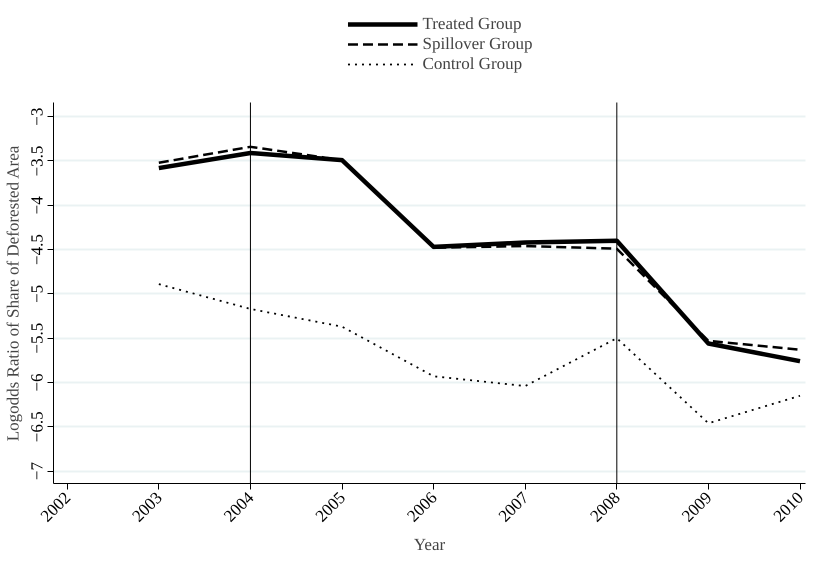 The image size is (831, 576). Describe the element at coordinates (37, 117) in the screenshot. I see `y-tick-label: −3` at that location.